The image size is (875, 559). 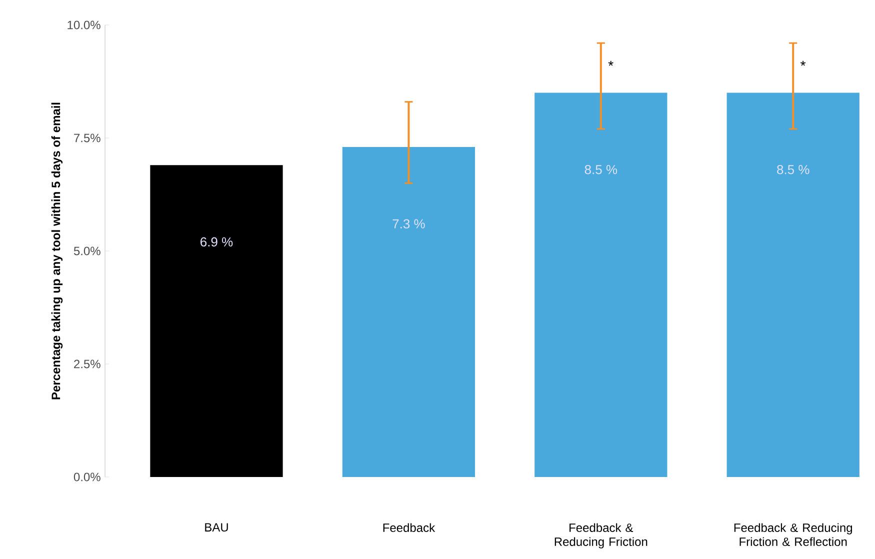 I want to click on y-tick-label: 10.0%, so click(x=84, y=25).